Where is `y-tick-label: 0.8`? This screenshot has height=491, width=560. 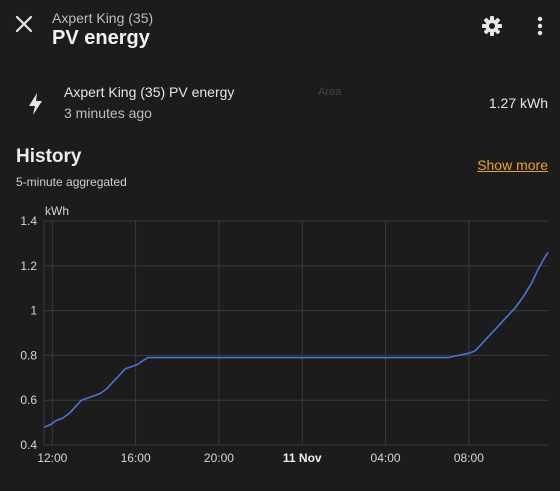 y-tick-label: 0.8 is located at coordinates (28, 355).